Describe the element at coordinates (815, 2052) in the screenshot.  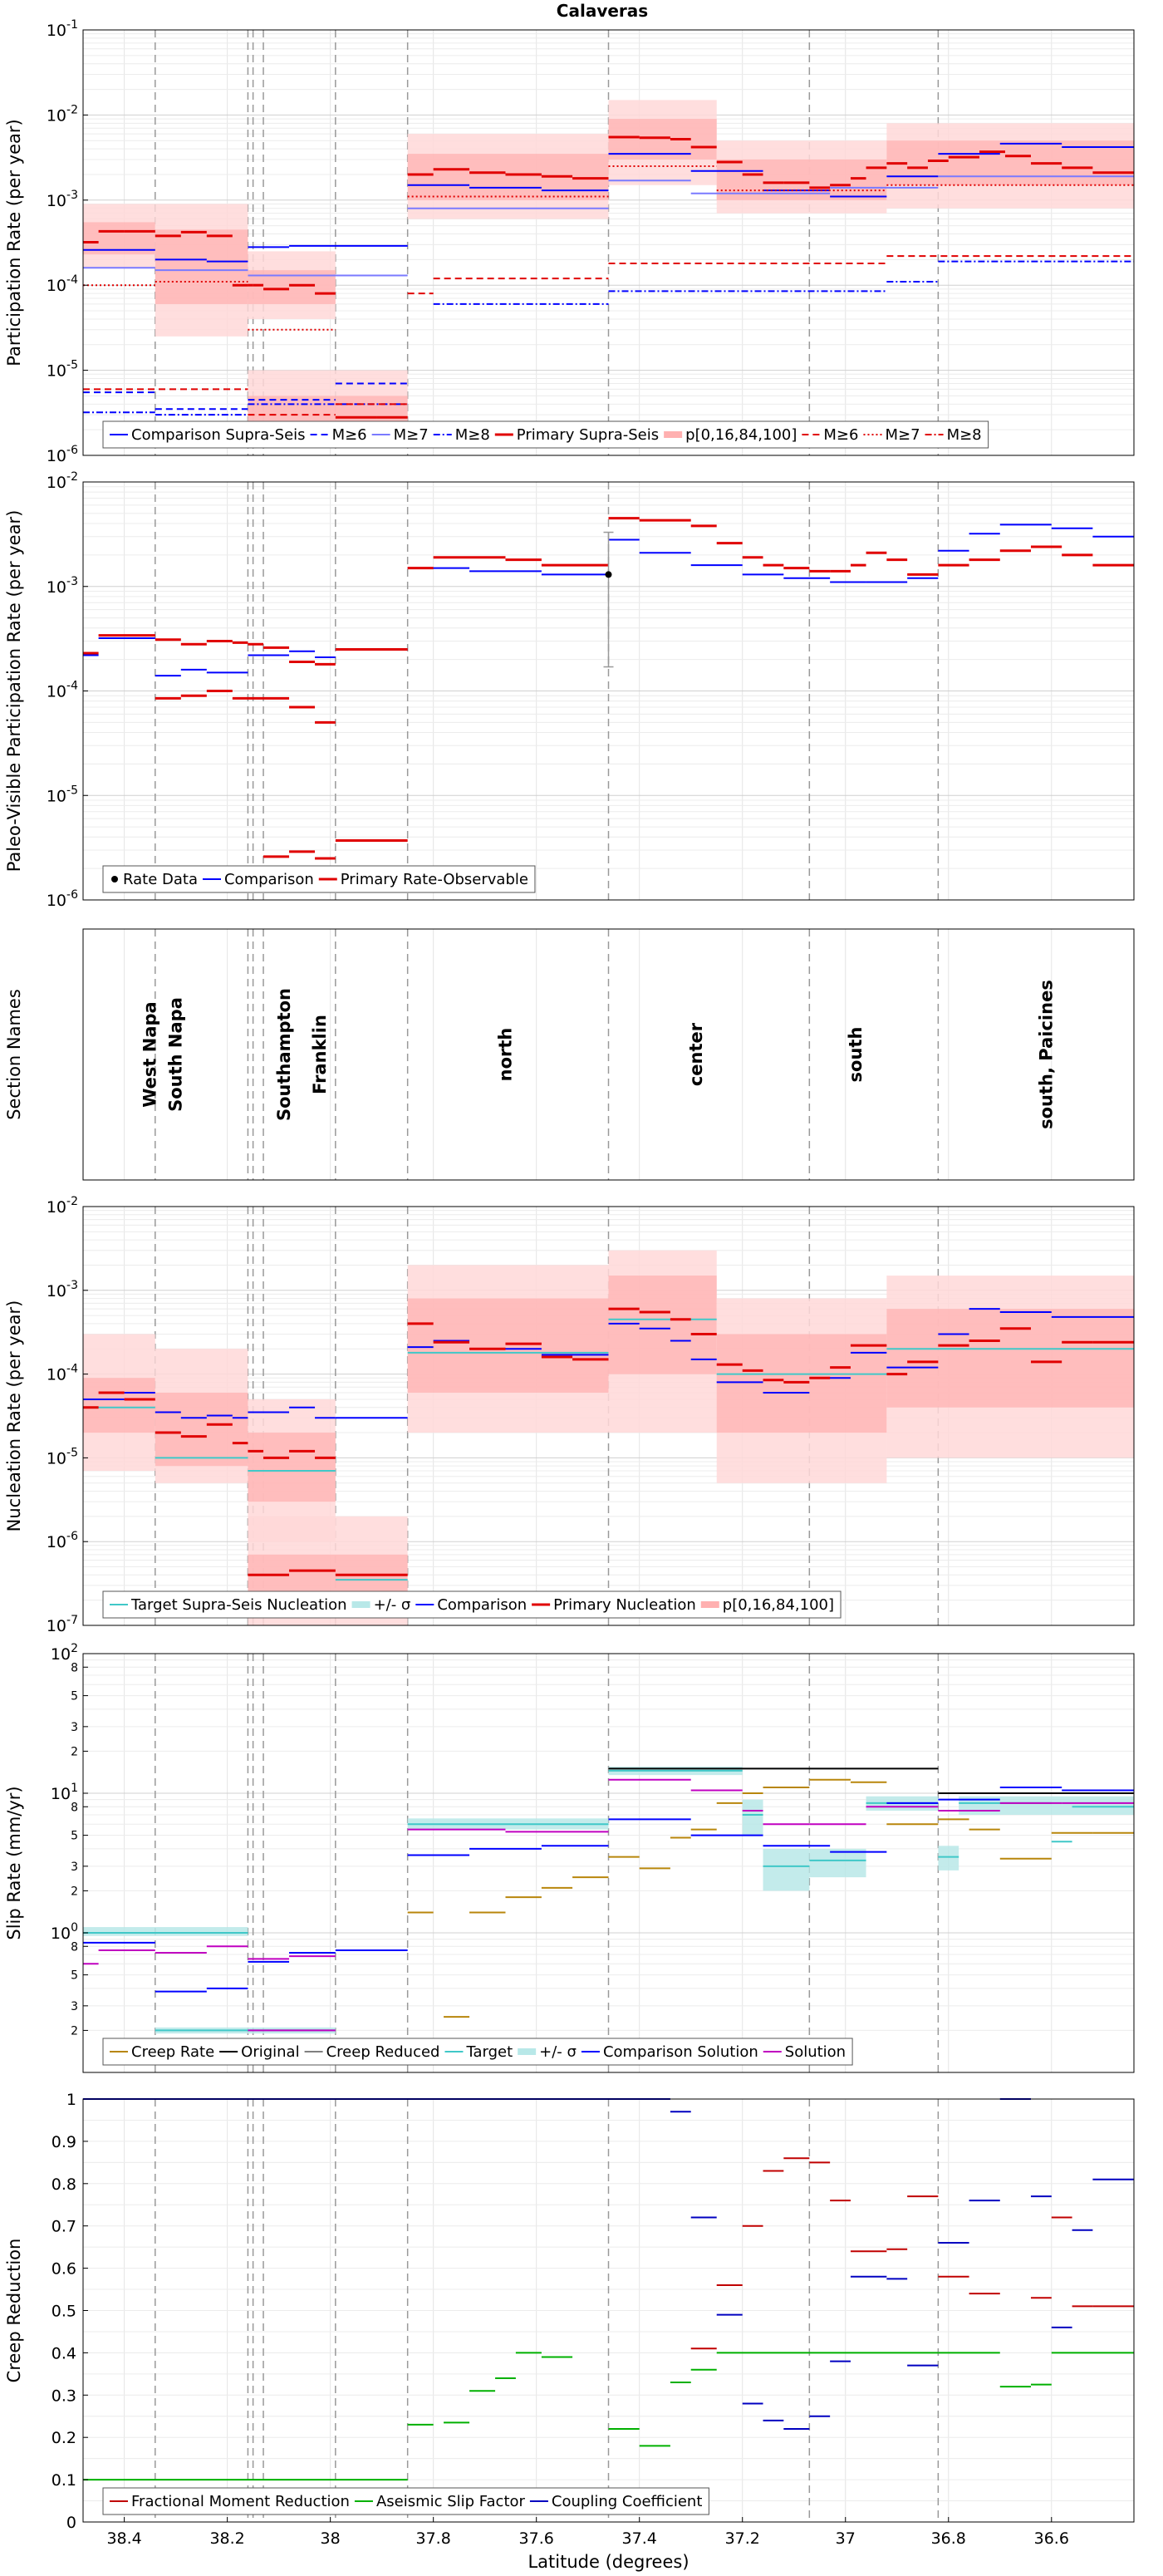
I see `legend-label: Solution` at that location.